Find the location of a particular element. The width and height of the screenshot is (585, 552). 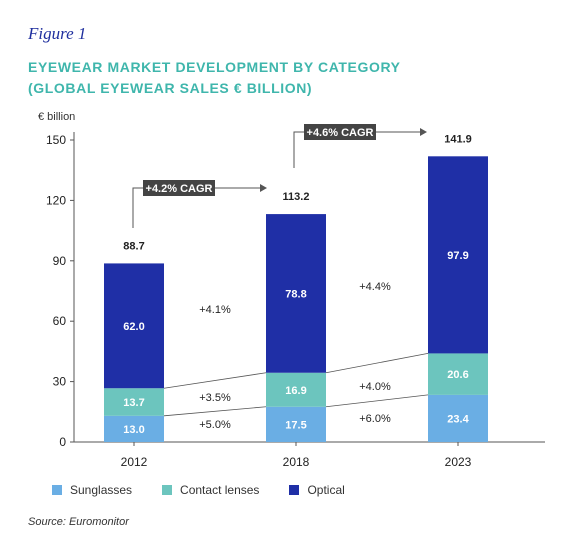

legend: Sunglasses Contact lenses Optical is located at coordinates (213, 490).